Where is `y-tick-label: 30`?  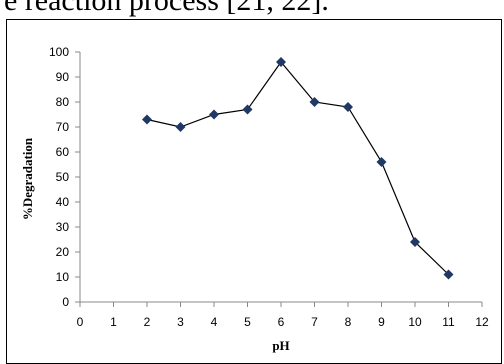
y-tick-label: 30 is located at coordinates (63, 227).